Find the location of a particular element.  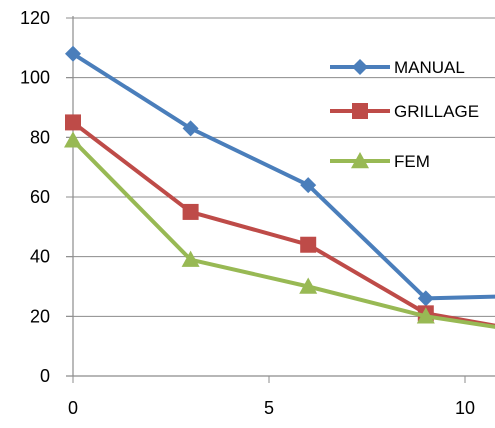

y-tick-label-60: 60 is located at coordinates (40, 197).